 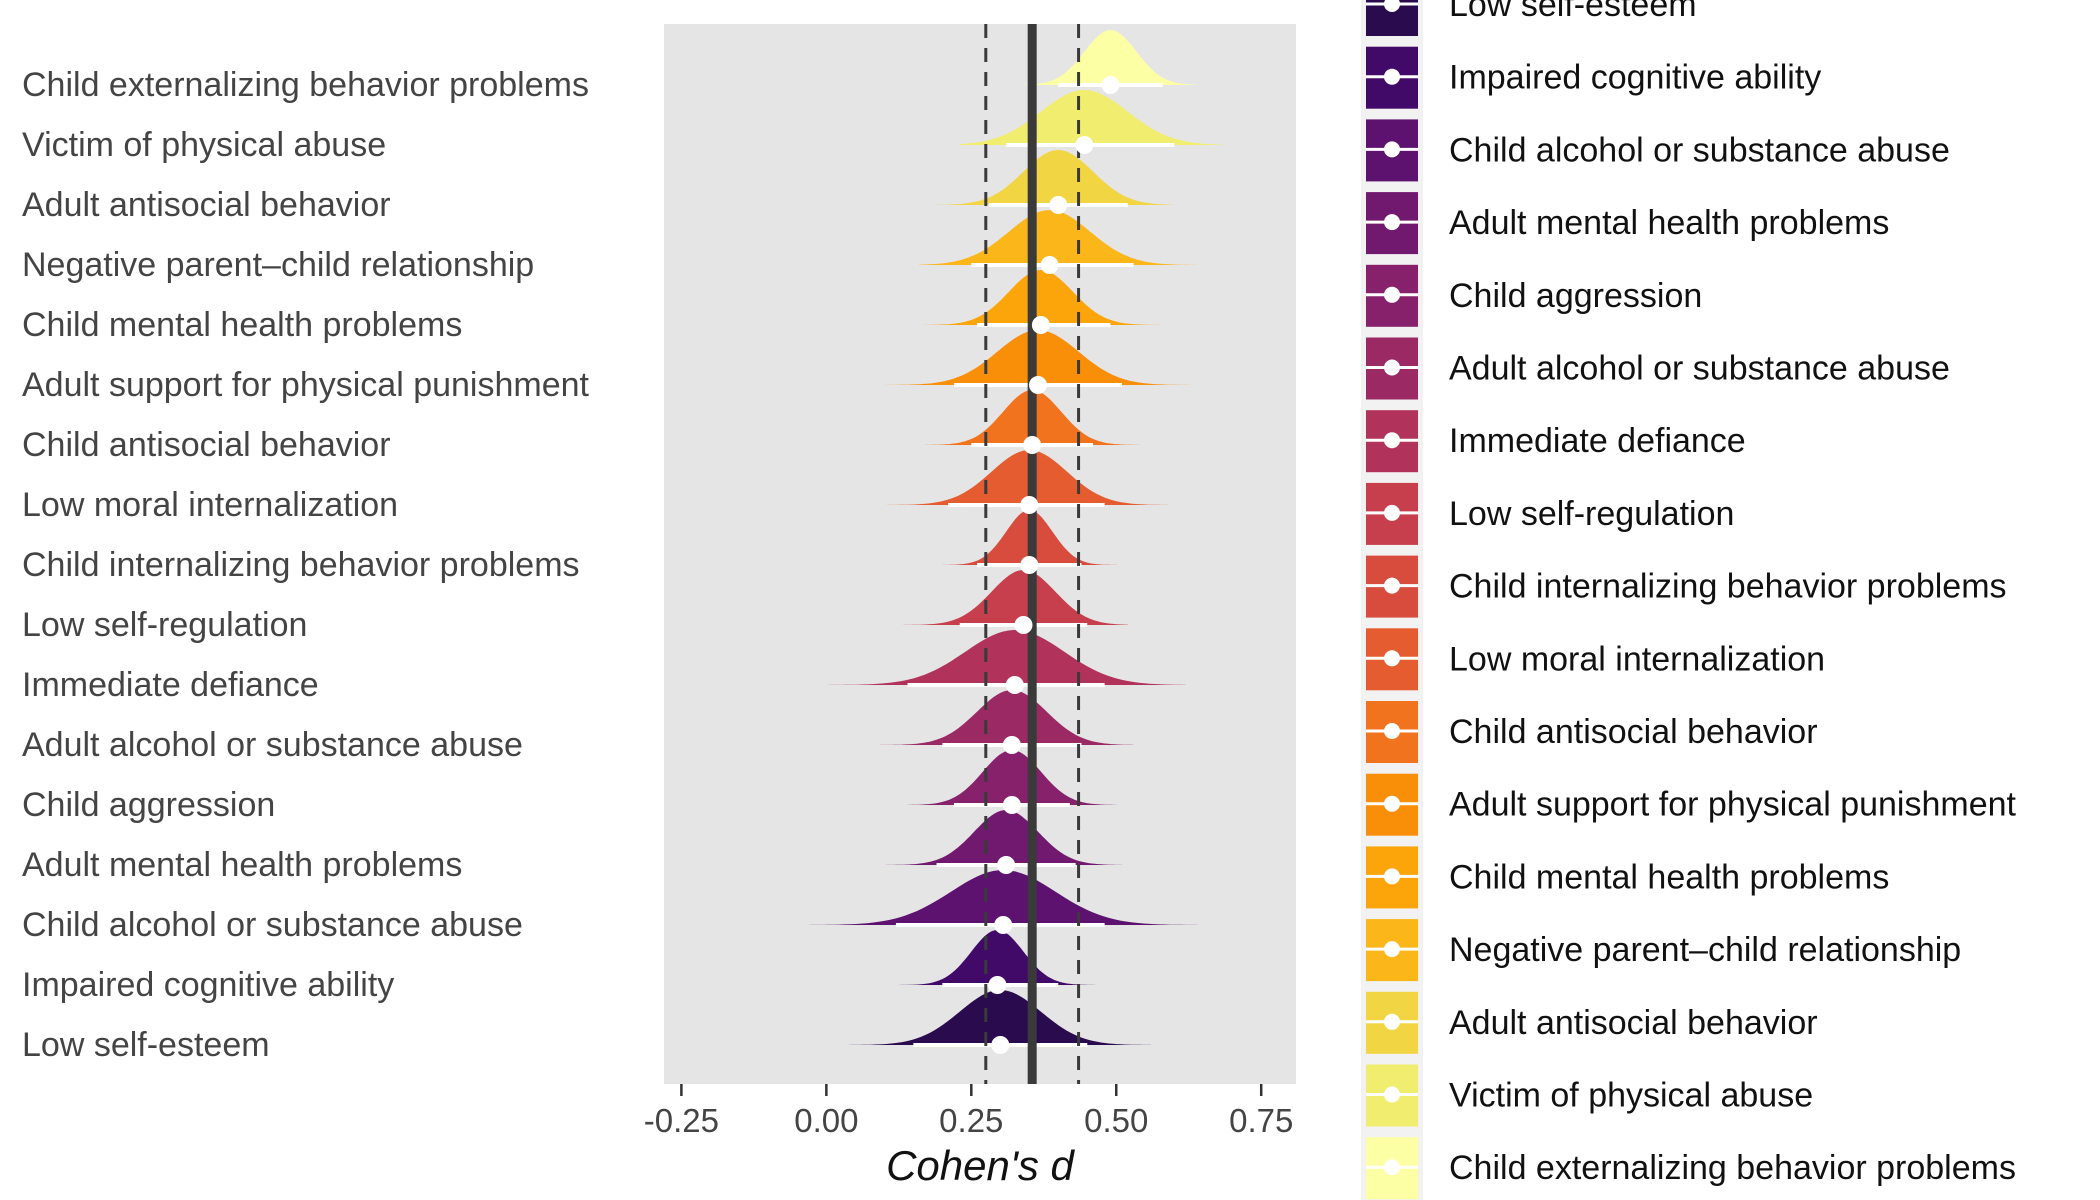 What do you see at coordinates (971, 1120) in the screenshot?
I see `x-tick-label: 0.25` at bounding box center [971, 1120].